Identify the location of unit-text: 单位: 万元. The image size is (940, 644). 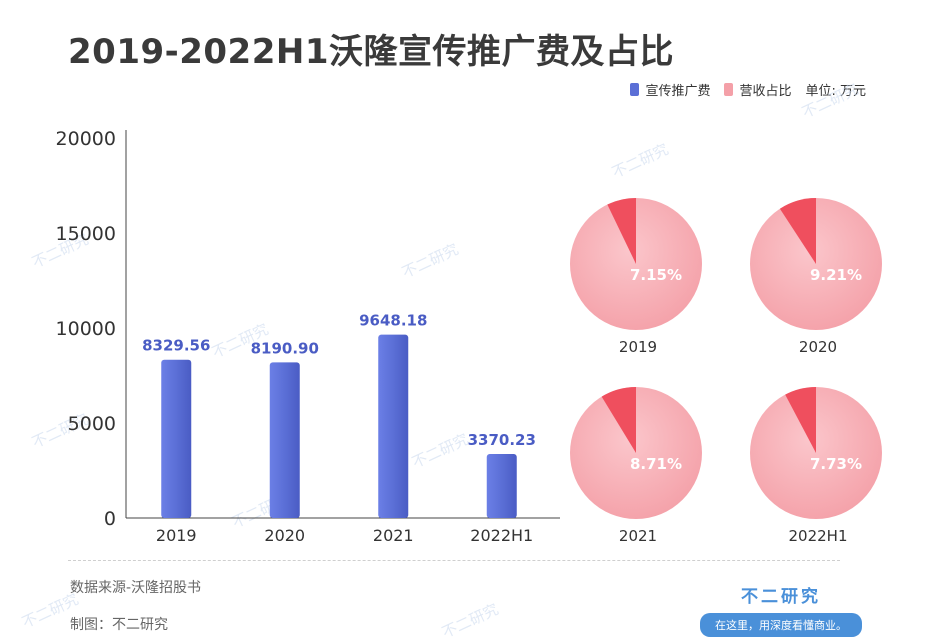
(835, 91).